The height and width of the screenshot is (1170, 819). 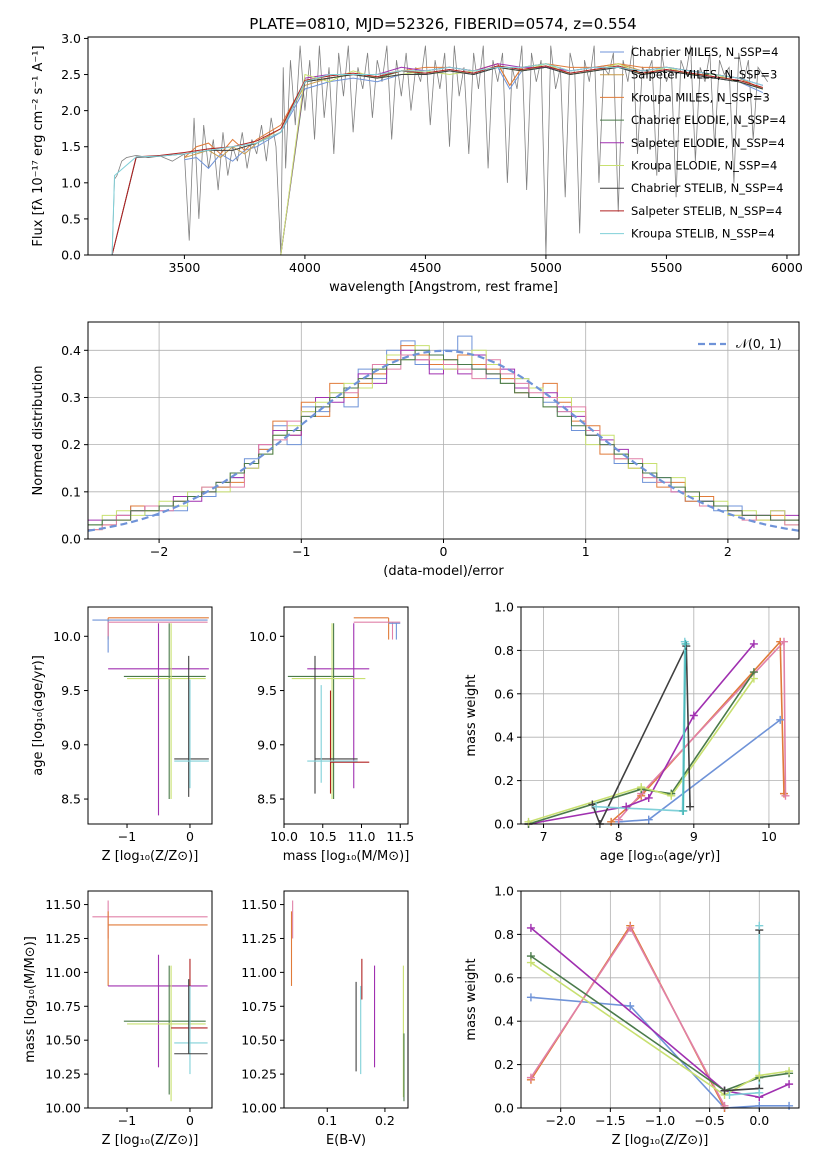 I want to click on x-tick-label: −1, so click(x=127, y=836).